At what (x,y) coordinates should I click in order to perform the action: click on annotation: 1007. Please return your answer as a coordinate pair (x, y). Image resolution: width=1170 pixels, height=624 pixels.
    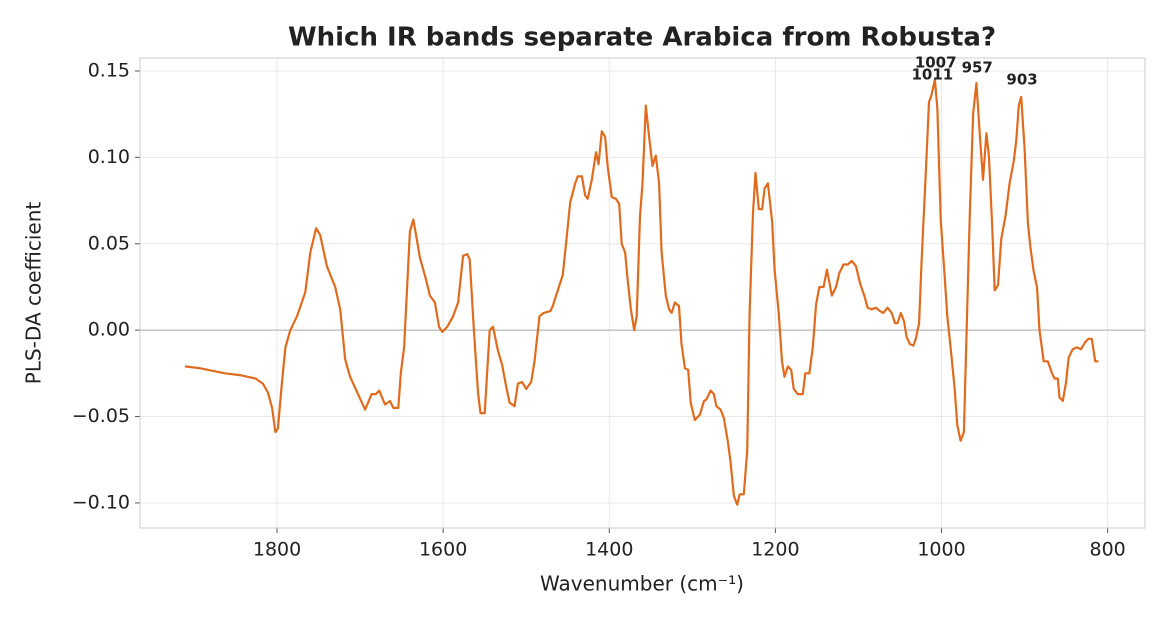
    Looking at the image, I should click on (936, 63).